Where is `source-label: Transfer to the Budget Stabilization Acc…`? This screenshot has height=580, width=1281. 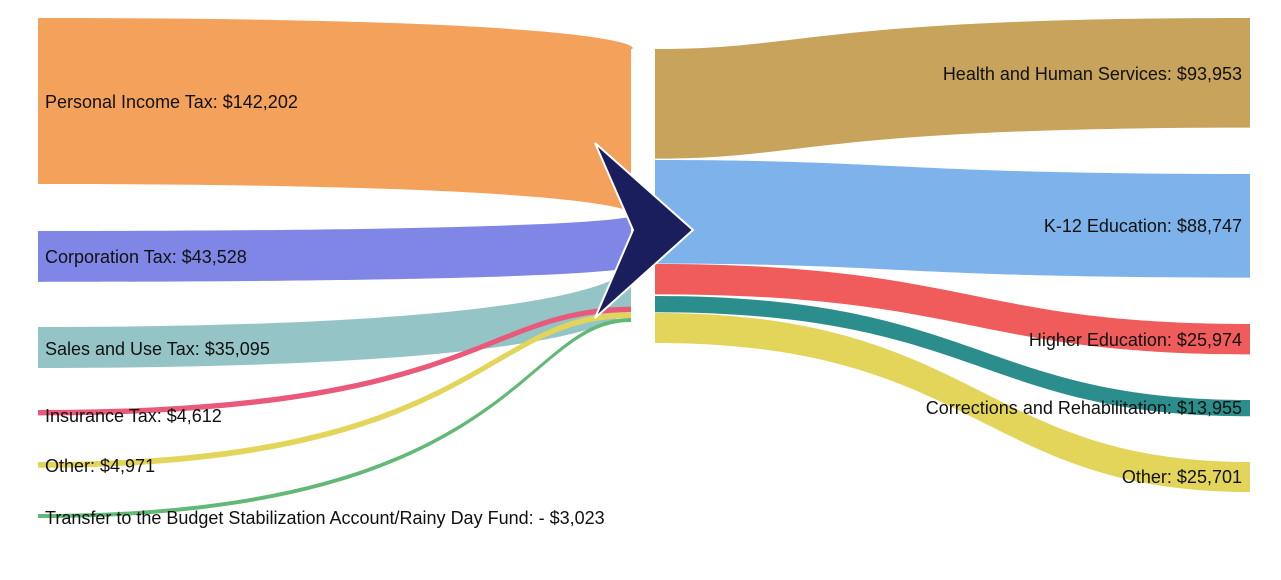
source-label: Transfer to the Budget Stabilization Acc… is located at coordinates (325, 518).